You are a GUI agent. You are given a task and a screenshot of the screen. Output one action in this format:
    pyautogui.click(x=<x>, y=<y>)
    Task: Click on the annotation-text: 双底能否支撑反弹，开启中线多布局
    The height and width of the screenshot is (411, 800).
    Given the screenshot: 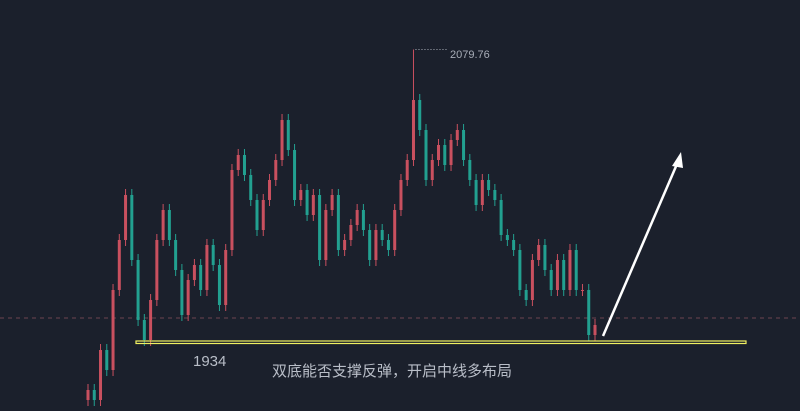 What is the action you would take?
    pyautogui.click(x=392, y=371)
    